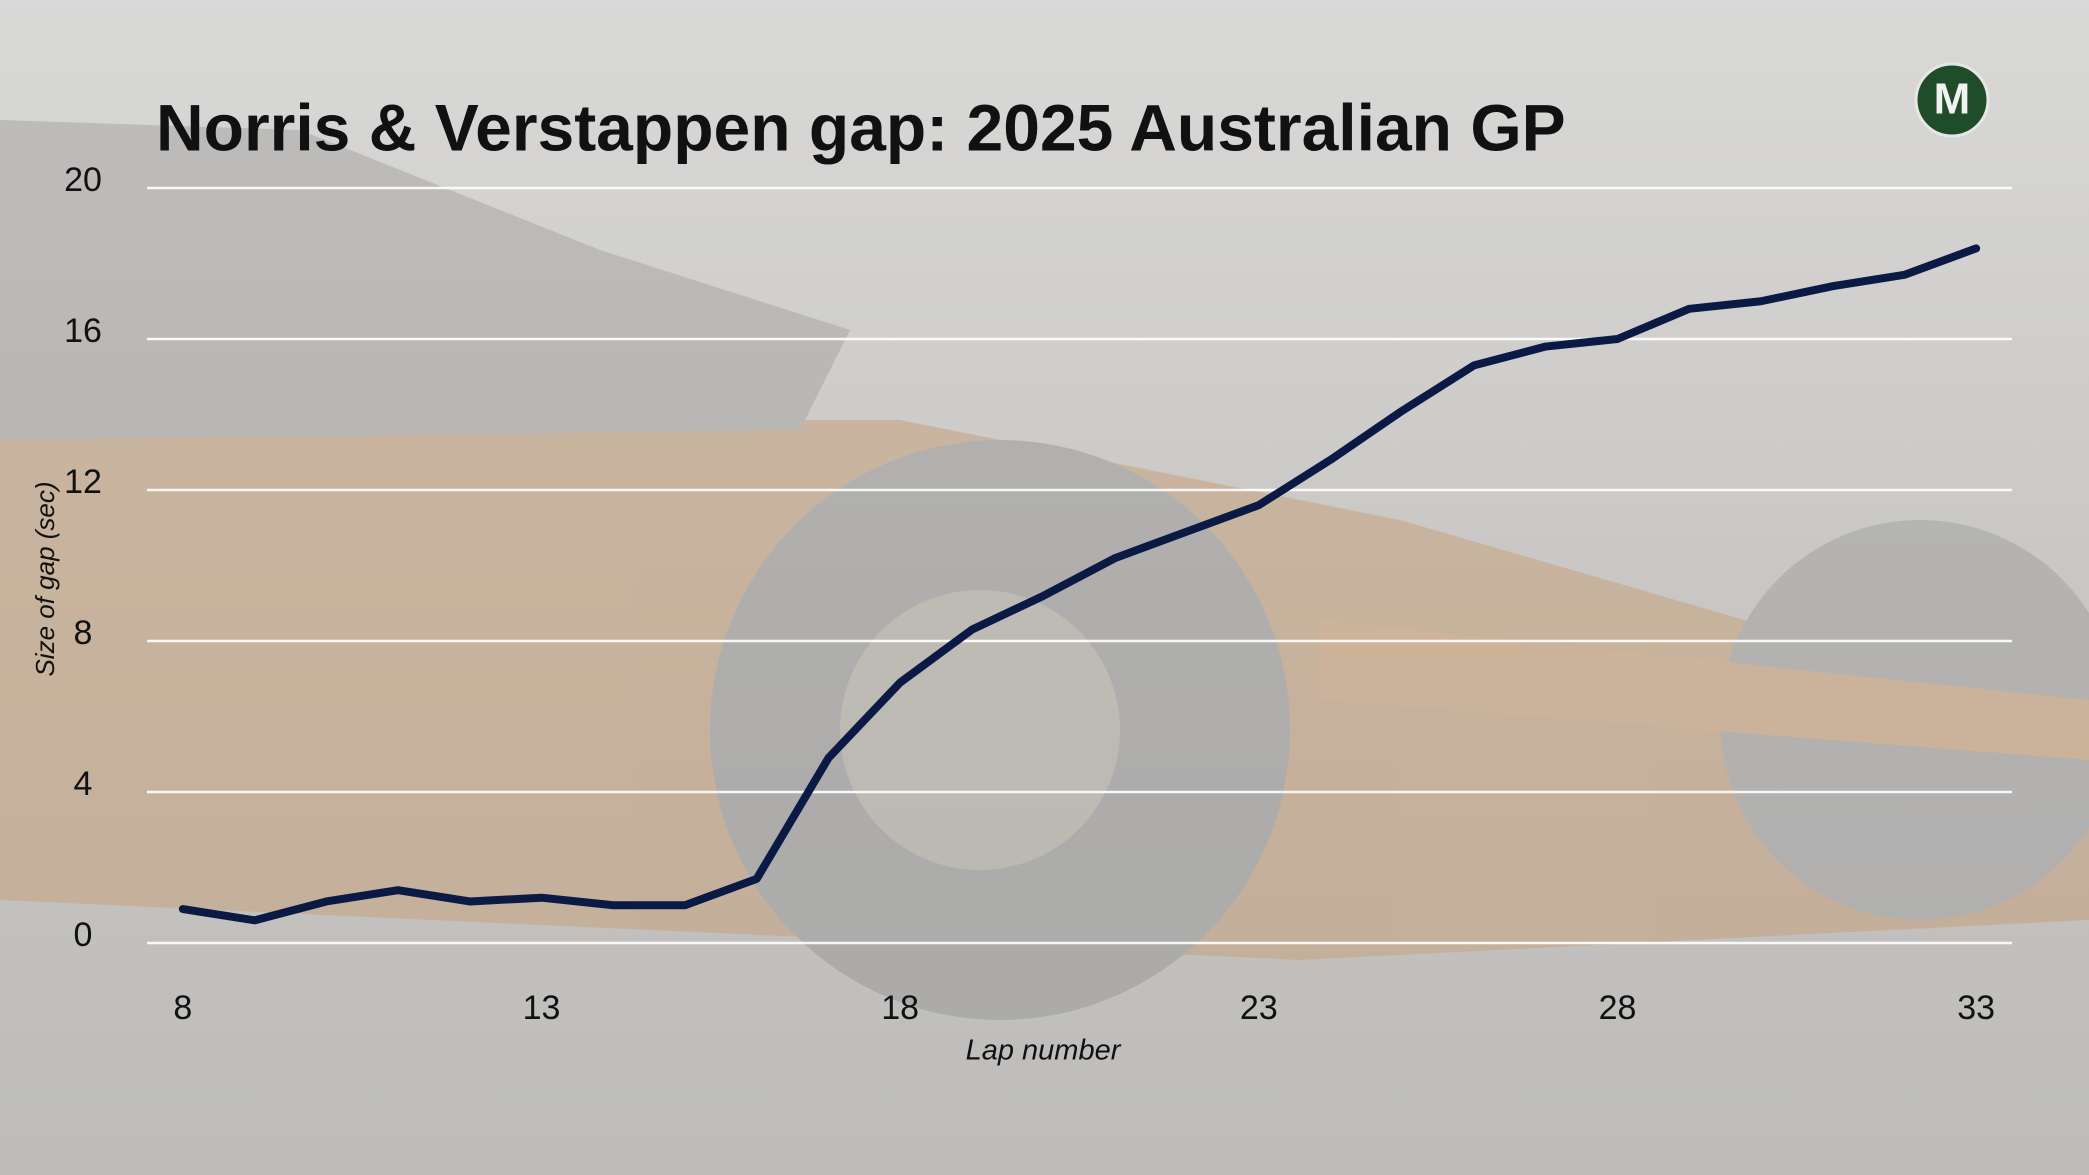  What do you see at coordinates (182, 1008) in the screenshot?
I see `x-tick-label: 8` at bounding box center [182, 1008].